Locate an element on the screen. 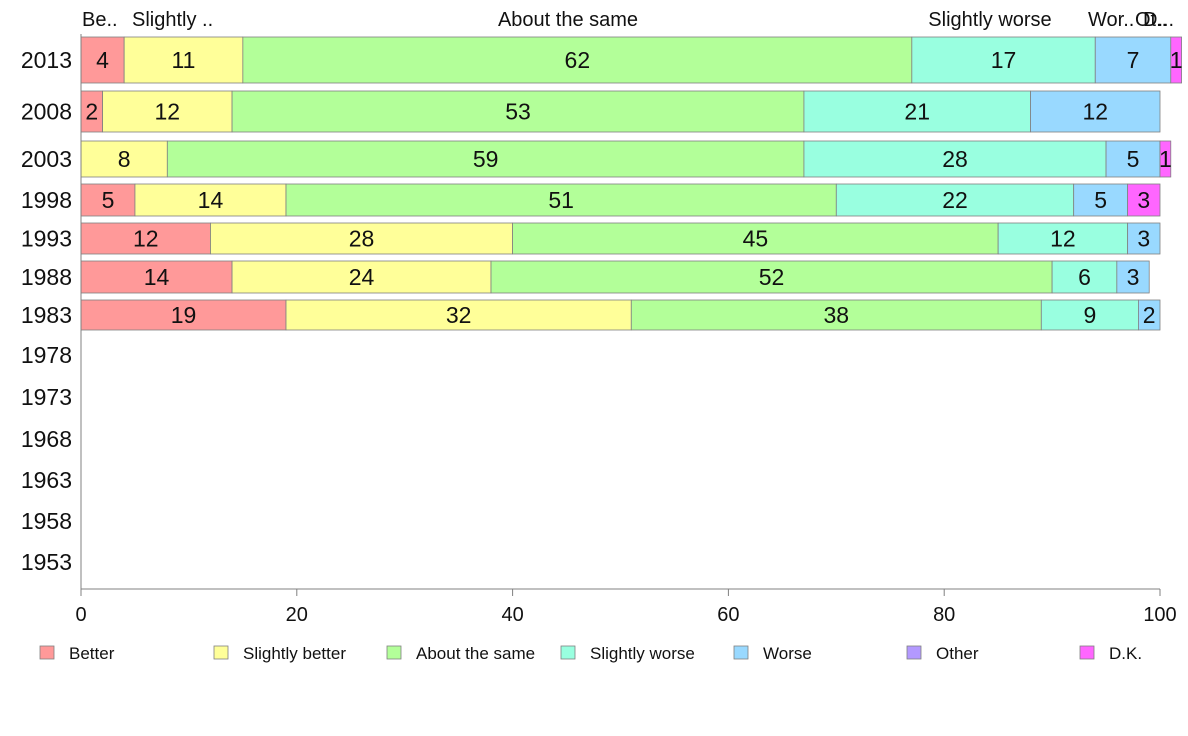  bar-value-label: 7 is located at coordinates (1133, 60).